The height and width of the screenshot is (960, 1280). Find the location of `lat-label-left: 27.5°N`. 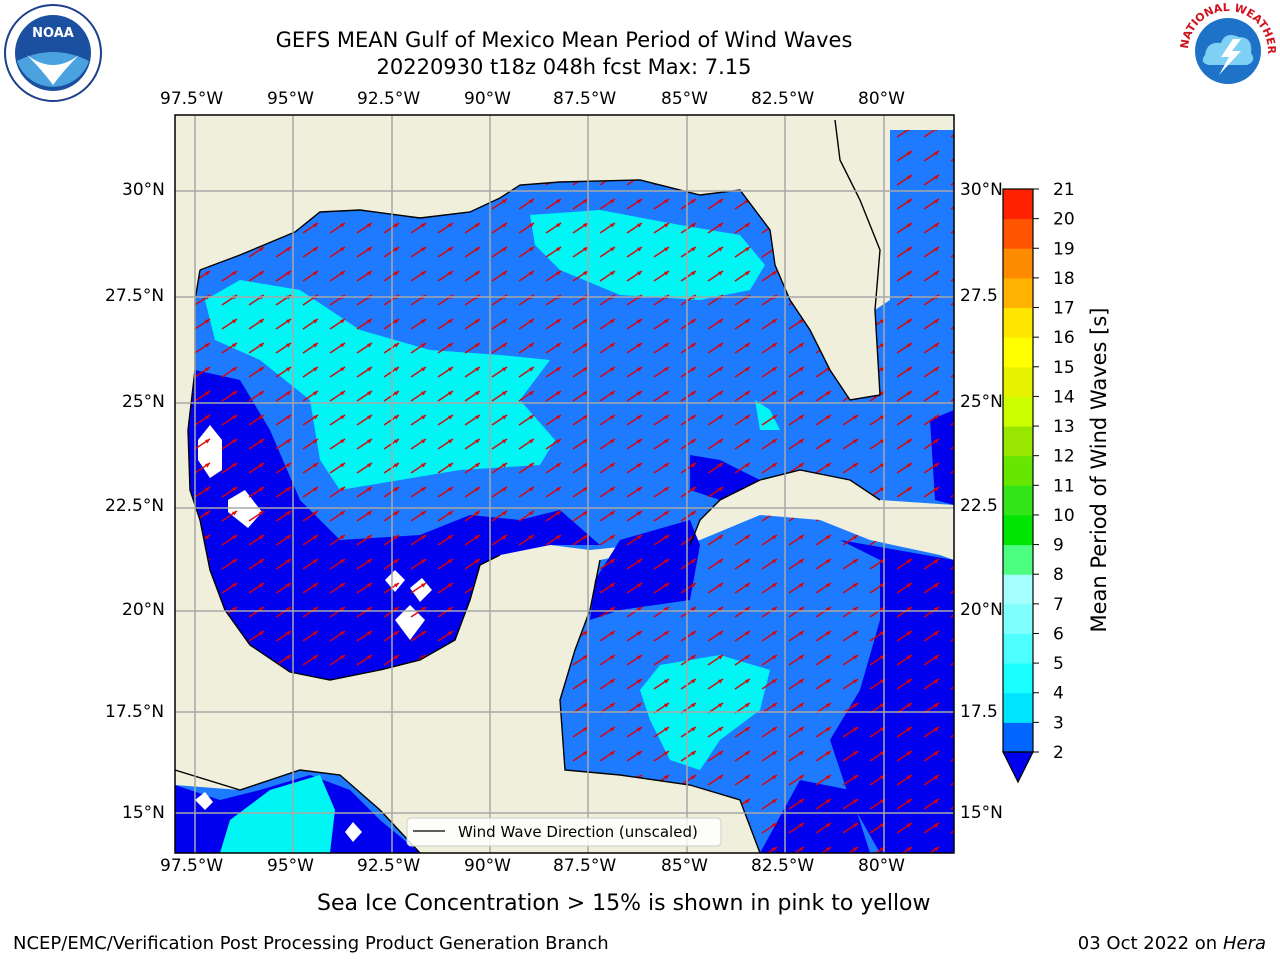

lat-label-left: 27.5°N is located at coordinates (135, 296).